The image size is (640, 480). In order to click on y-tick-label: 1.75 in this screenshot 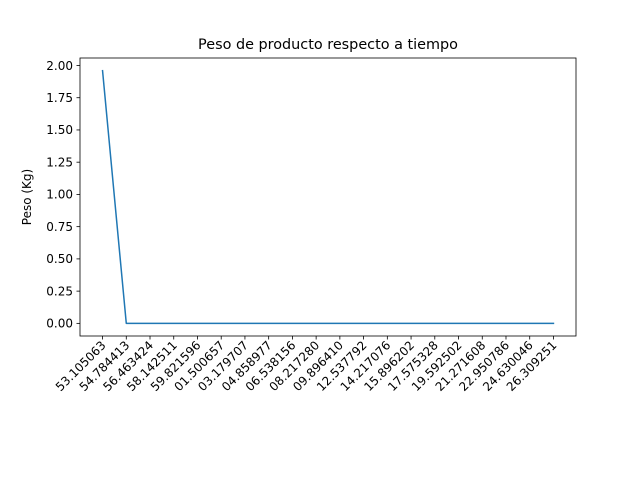, I will do `click(59, 98)`.